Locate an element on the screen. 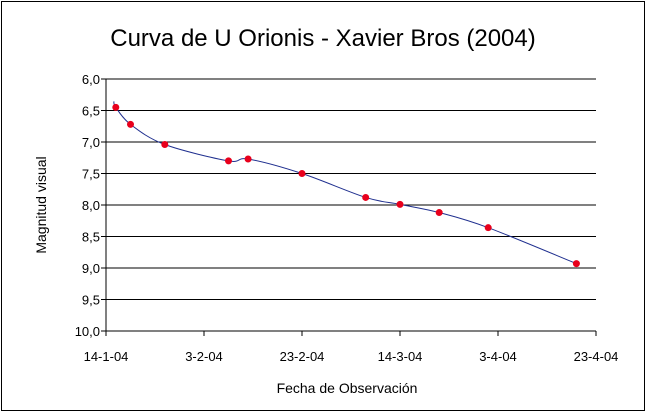 This screenshot has width=646, height=412. y-tick-label: 9,5 is located at coordinates (91, 300).